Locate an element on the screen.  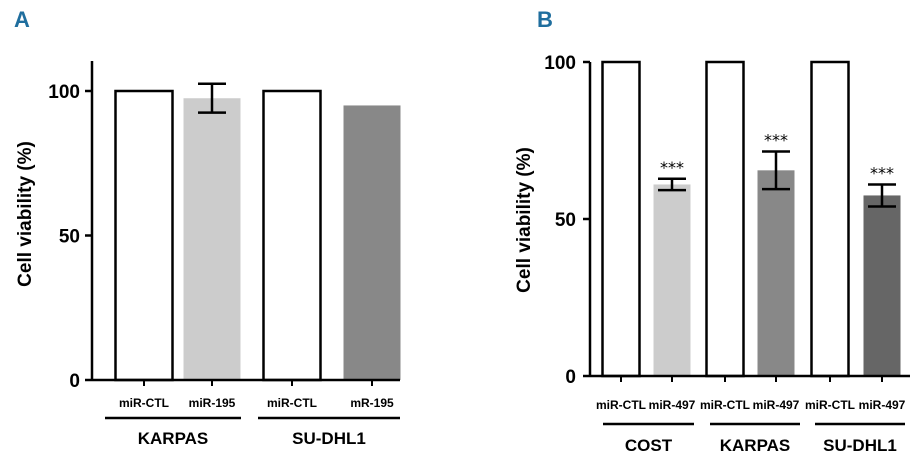
panel-b-letter: B is located at coordinates (545, 19).